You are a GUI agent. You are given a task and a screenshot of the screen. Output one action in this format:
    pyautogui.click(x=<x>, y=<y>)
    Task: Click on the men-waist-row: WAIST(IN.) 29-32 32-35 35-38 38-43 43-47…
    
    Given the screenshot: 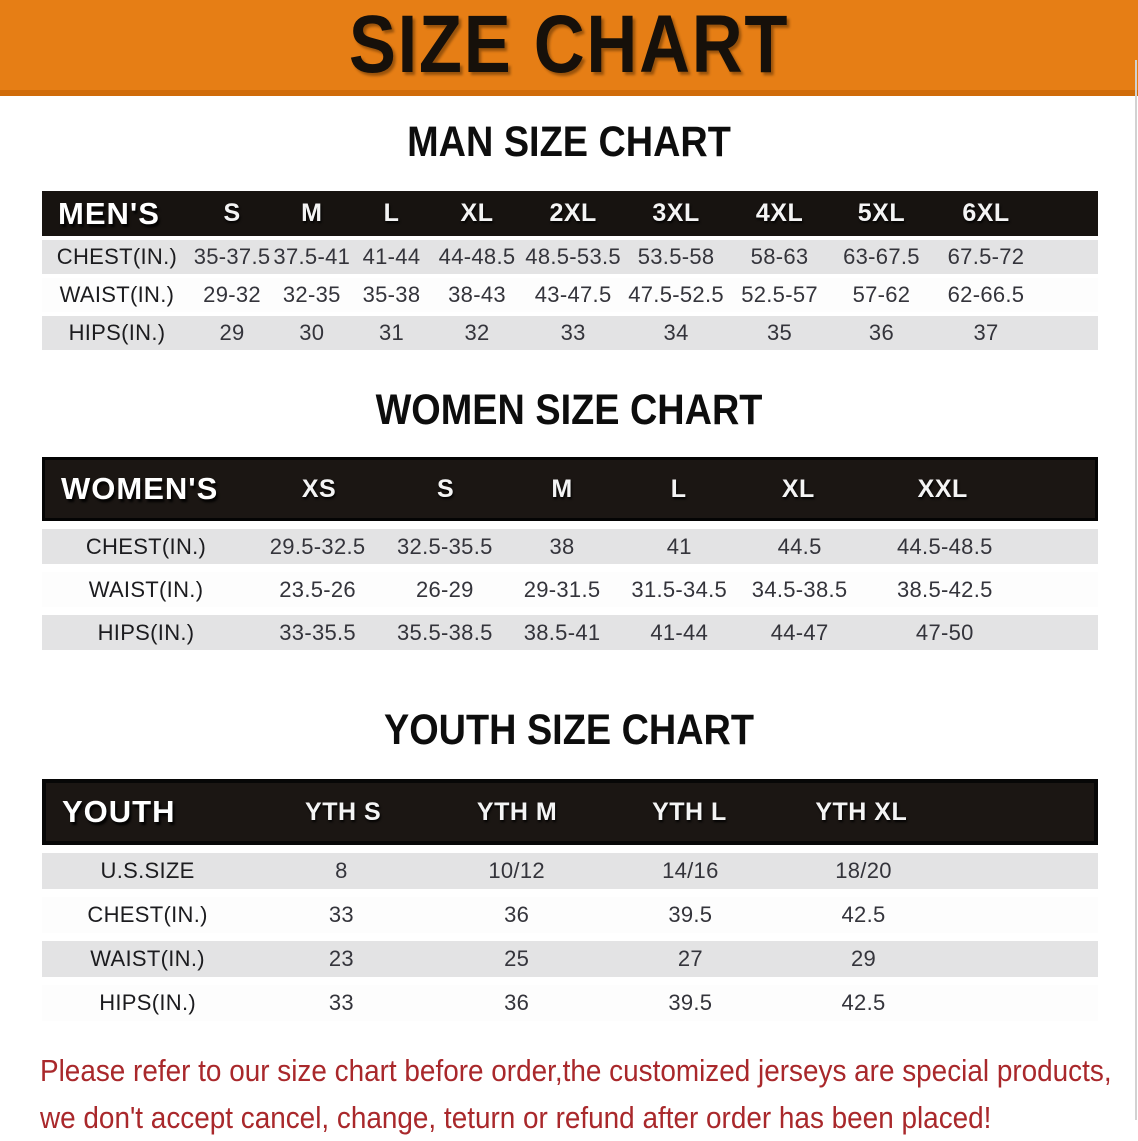 What is the action you would take?
    pyautogui.click(x=570, y=295)
    